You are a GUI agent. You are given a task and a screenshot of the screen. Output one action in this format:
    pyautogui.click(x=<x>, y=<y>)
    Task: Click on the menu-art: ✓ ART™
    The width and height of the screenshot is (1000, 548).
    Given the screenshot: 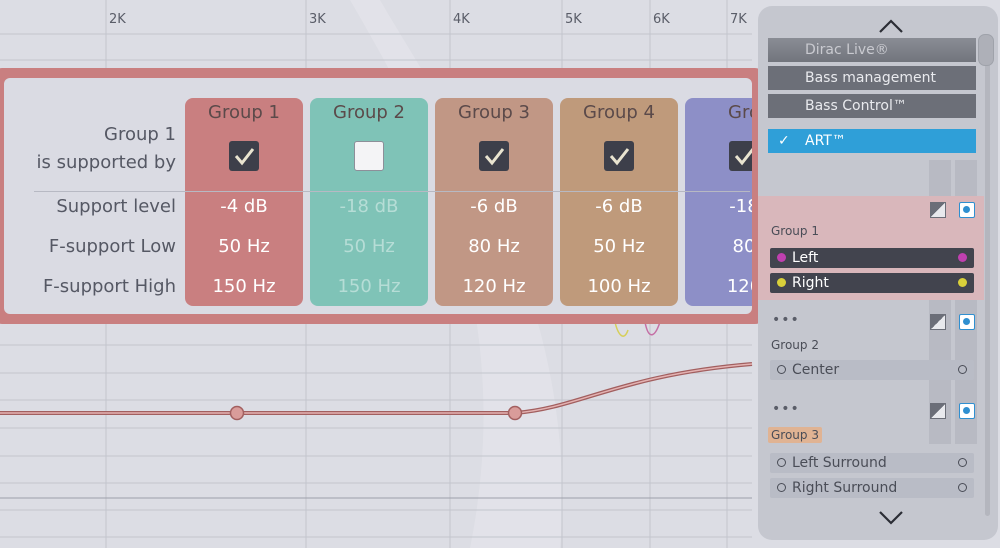 What is the action you would take?
    pyautogui.click(x=872, y=141)
    